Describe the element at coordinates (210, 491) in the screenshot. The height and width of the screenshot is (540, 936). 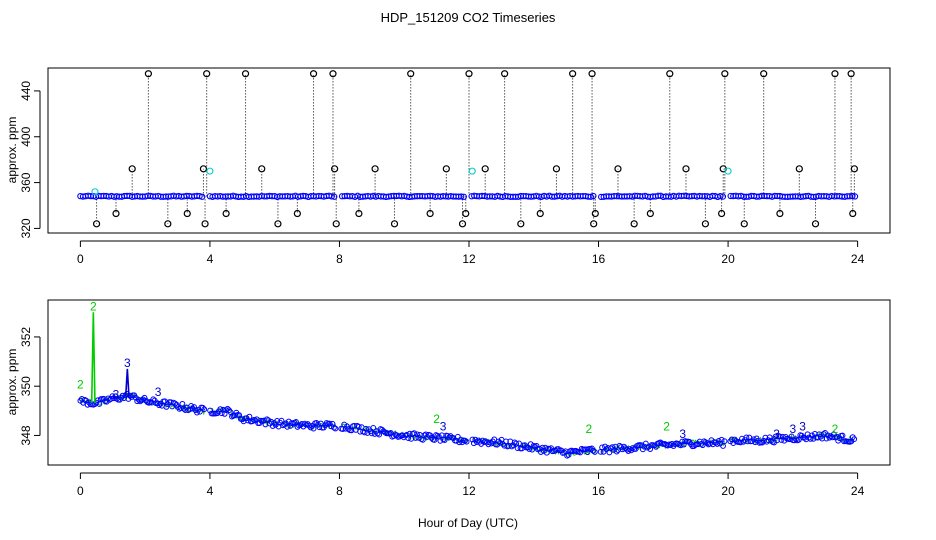
I see `bottom-x-tick-label: 4` at that location.